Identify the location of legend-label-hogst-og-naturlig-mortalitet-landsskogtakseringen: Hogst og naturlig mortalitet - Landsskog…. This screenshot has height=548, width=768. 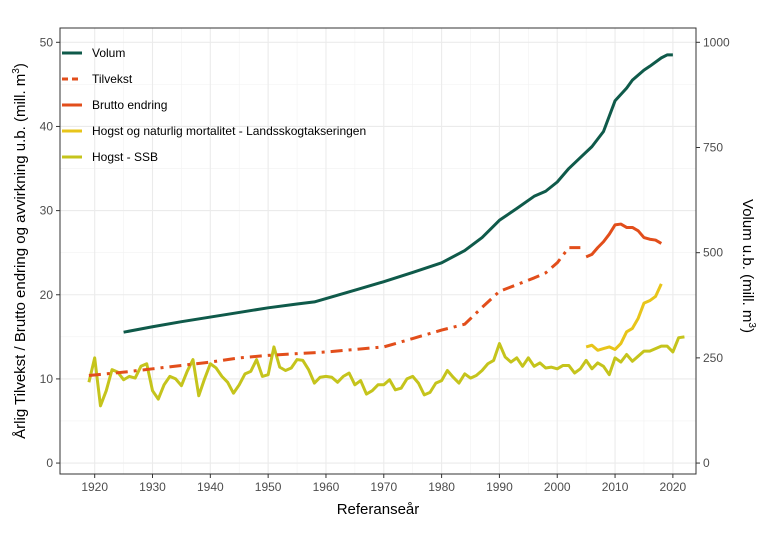
(229, 131).